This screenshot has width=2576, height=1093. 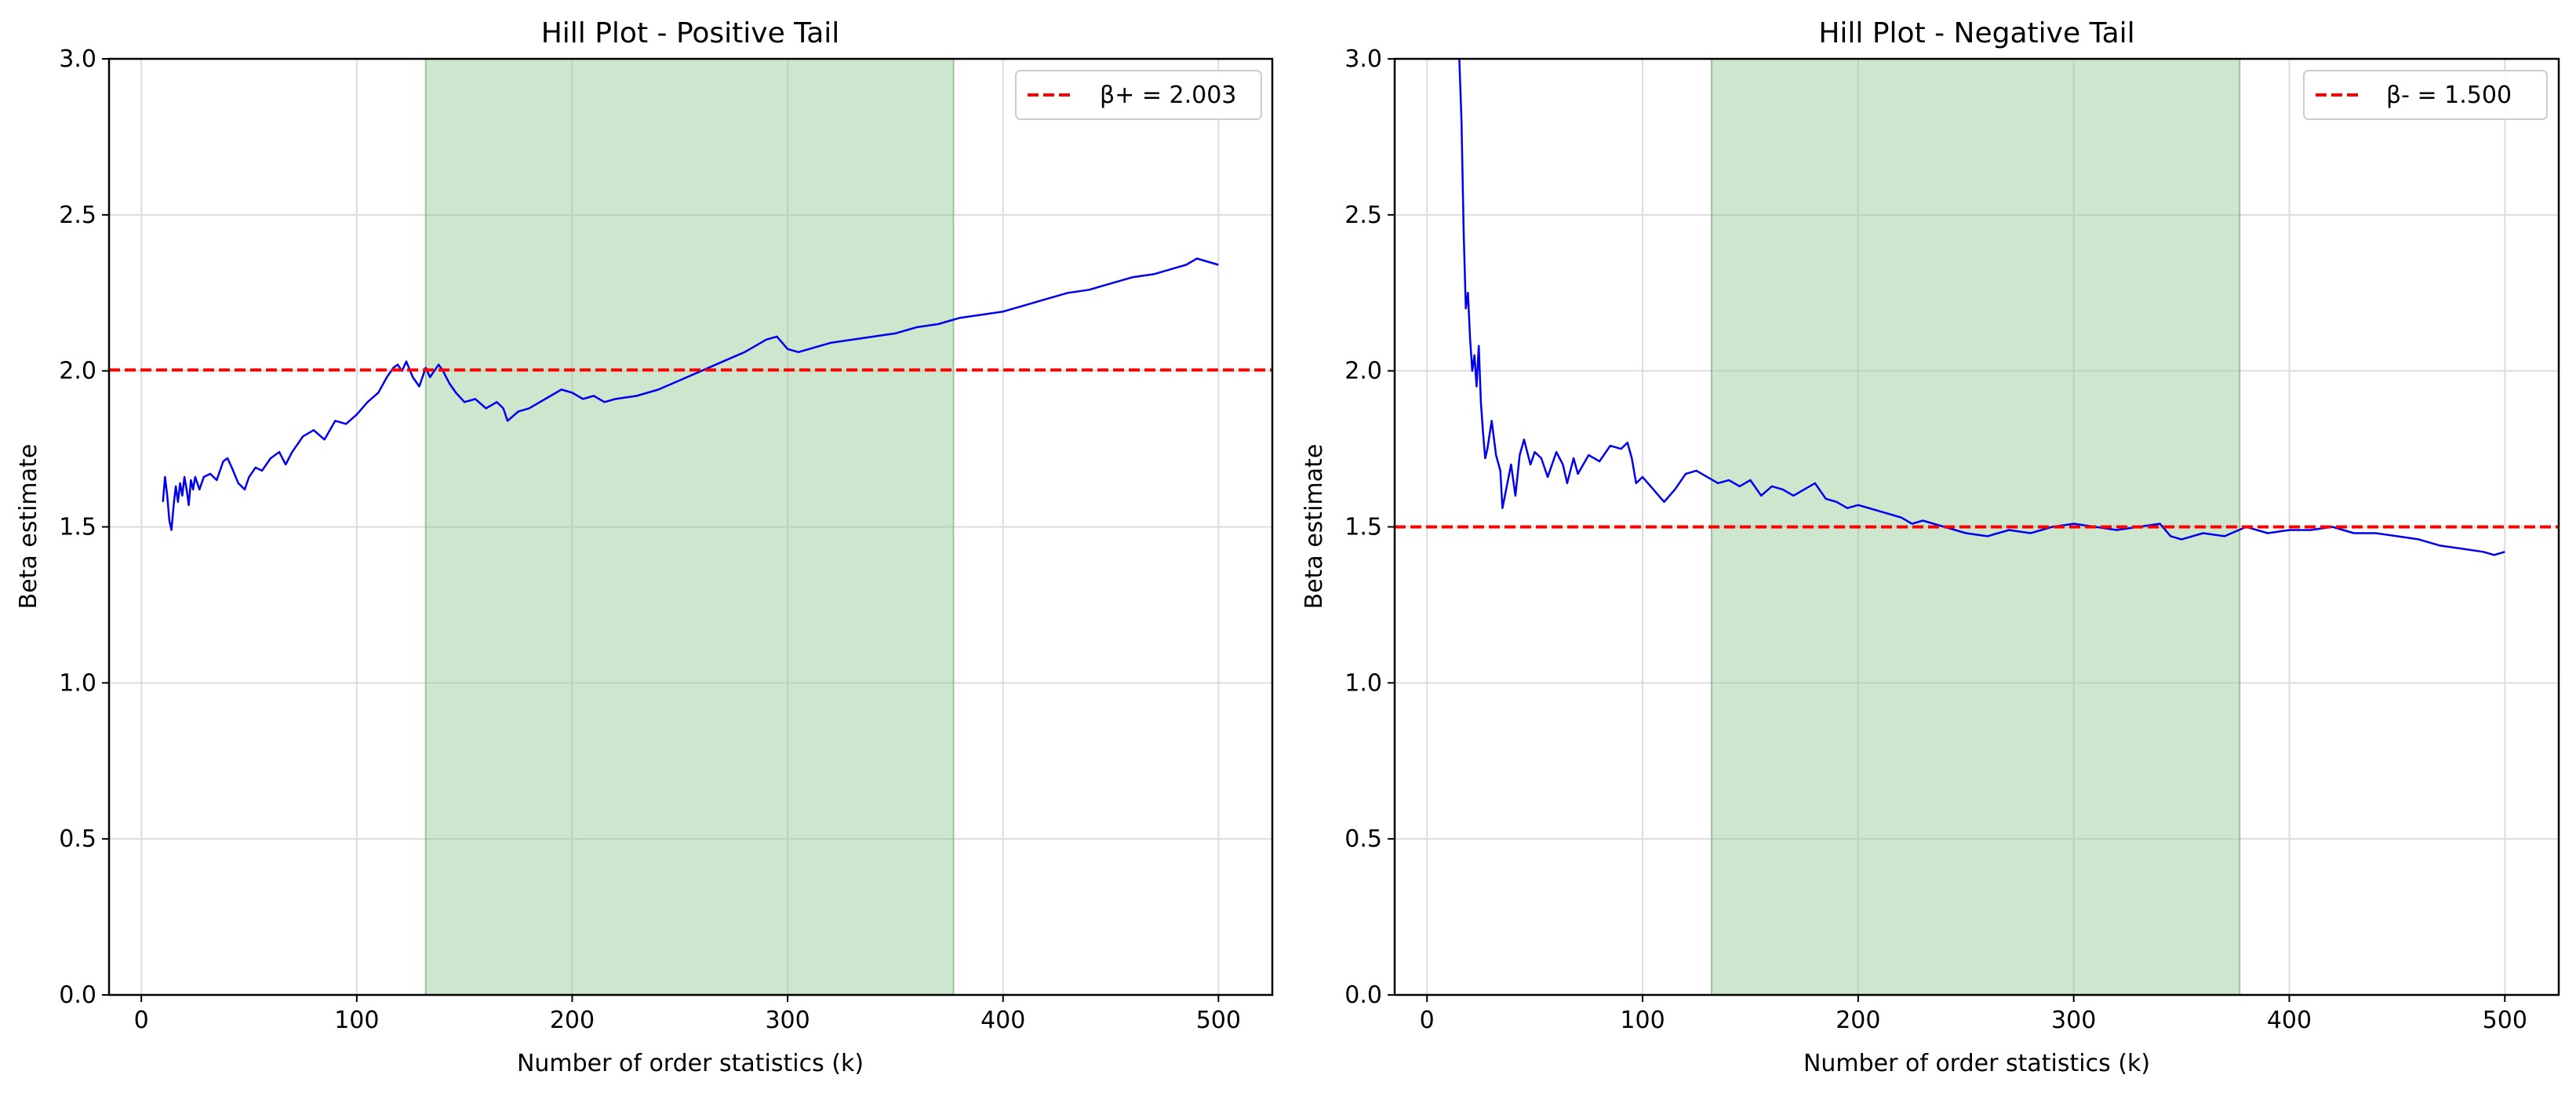 I want to click on series-layer, so click(x=690, y=394).